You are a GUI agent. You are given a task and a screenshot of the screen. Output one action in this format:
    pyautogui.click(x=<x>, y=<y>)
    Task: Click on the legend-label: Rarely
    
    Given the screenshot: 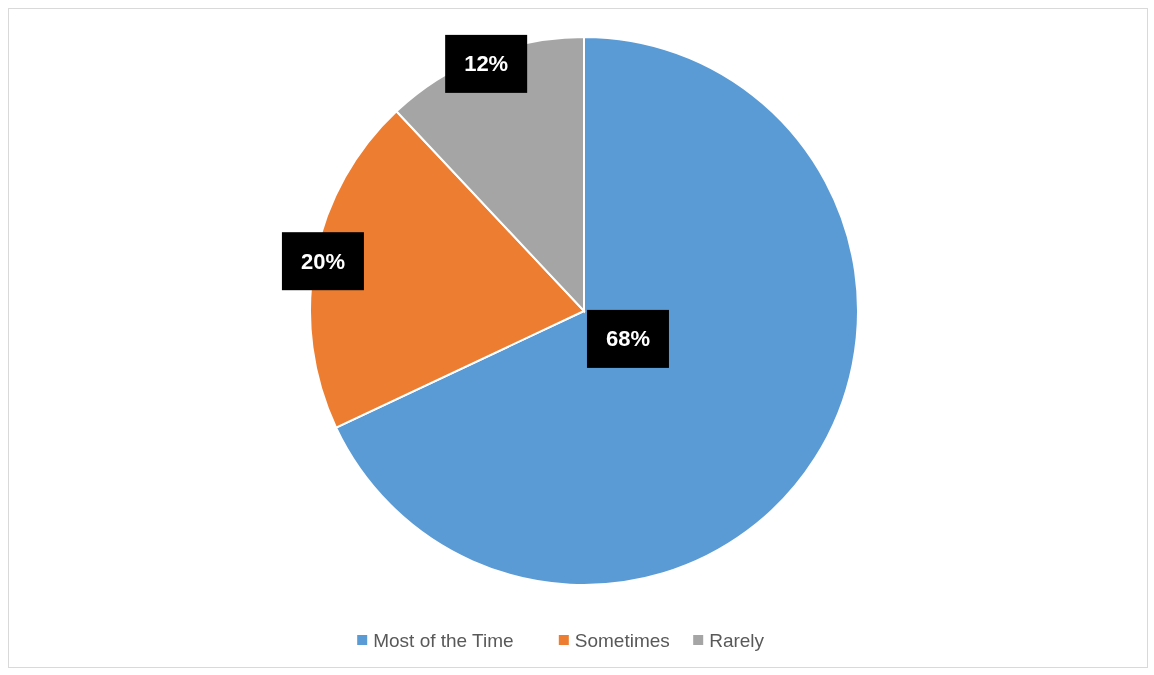 What is the action you would take?
    pyautogui.click(x=737, y=640)
    